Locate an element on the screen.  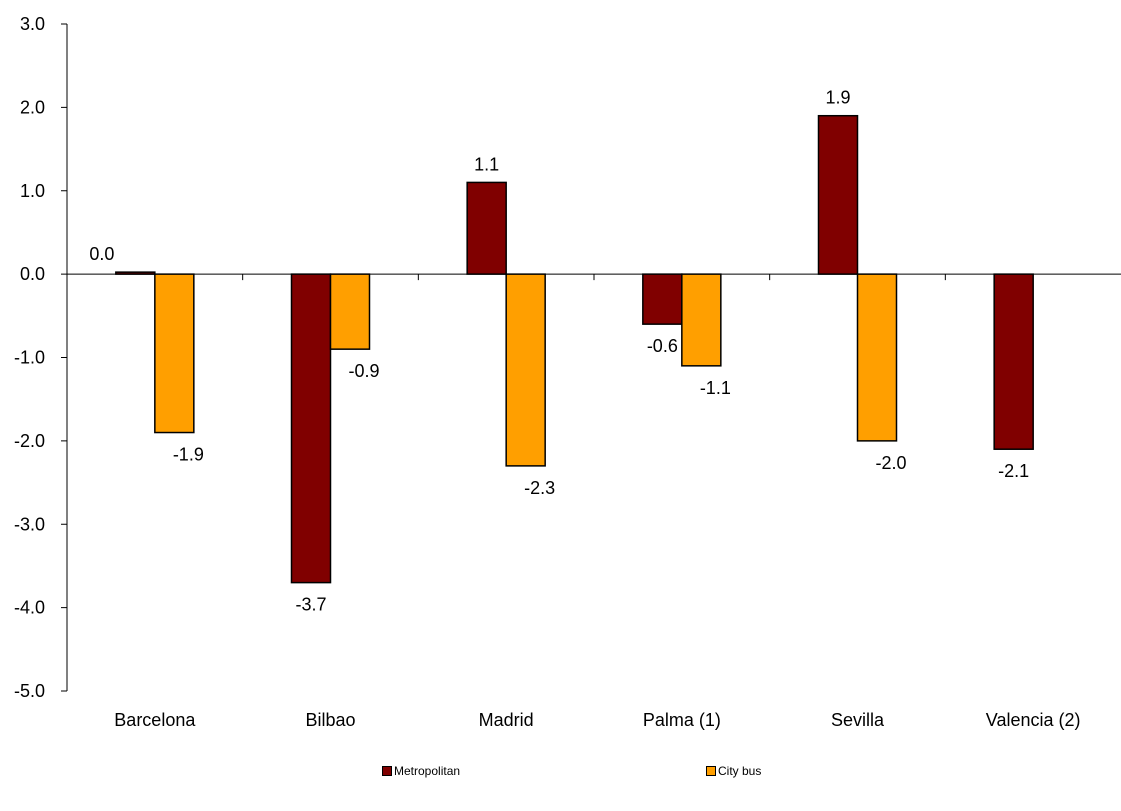
legend-label-metropolitan: Metropolitan is located at coordinates (427, 771).